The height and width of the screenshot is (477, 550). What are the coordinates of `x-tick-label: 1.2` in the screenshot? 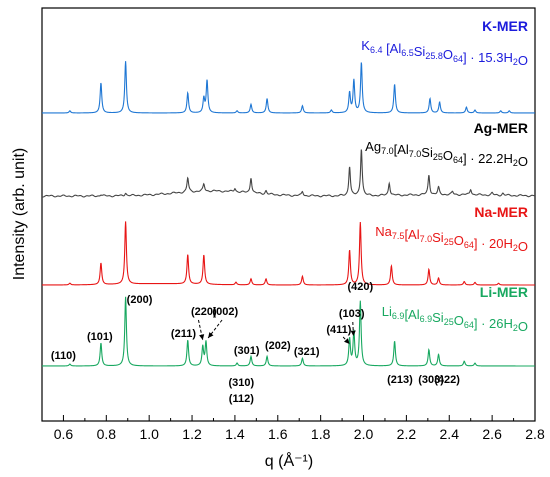 It's located at (192, 434).